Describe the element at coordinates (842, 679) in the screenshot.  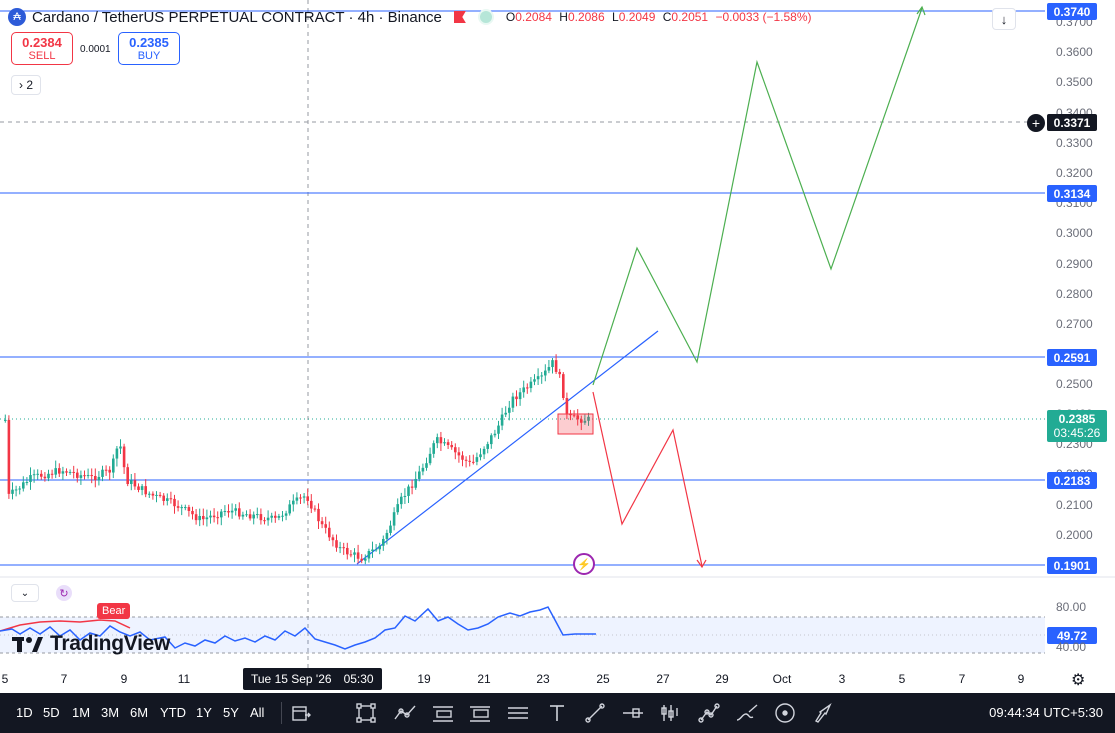
I see `time-tick-label: 3` at that location.